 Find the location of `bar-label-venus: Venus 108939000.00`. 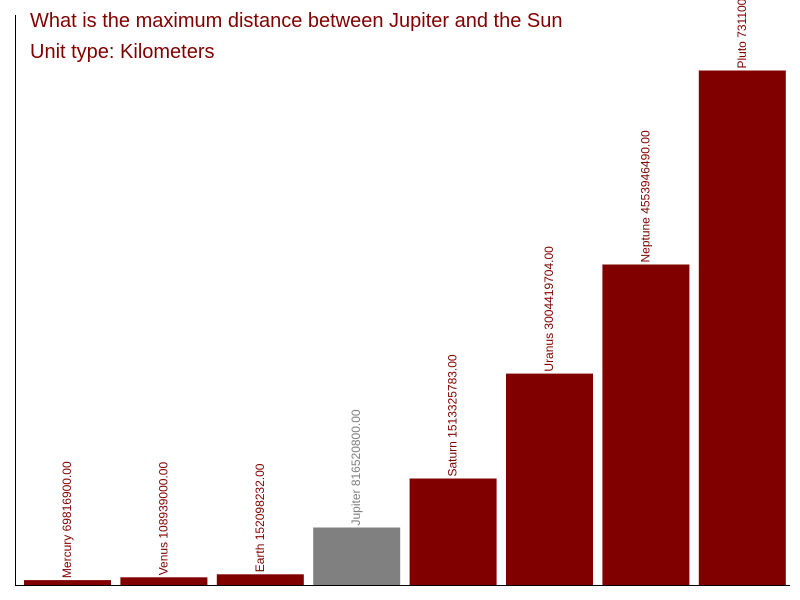

bar-label-venus: Venus 108939000.00 is located at coordinates (163, 519).